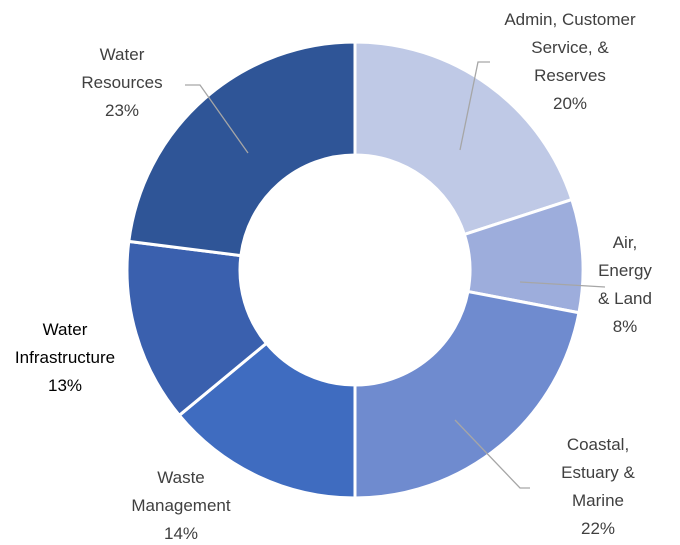 The width and height of the screenshot is (680, 545). What do you see at coordinates (598, 472) in the screenshot?
I see `category-label: Coastal, Estuary & Marine` at bounding box center [598, 472].